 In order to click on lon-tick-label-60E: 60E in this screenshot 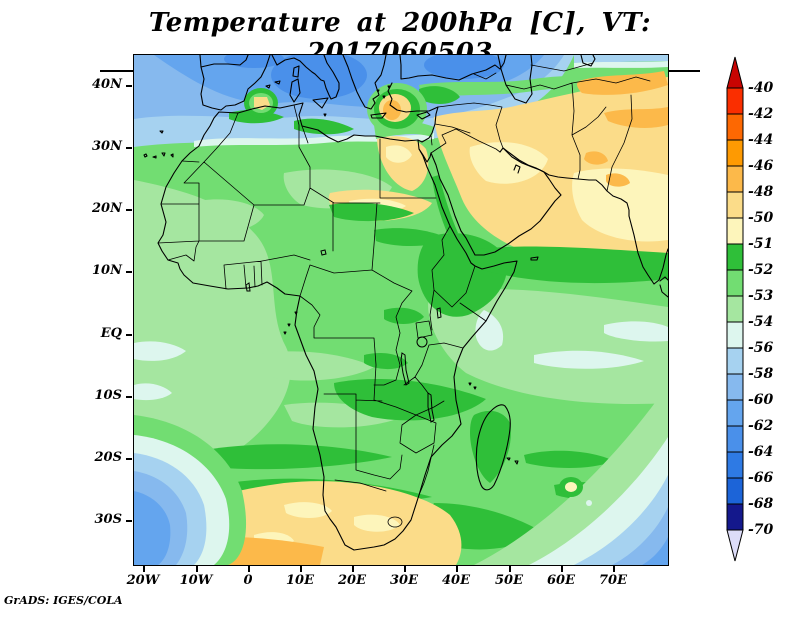, I will do `click(561, 580)`.